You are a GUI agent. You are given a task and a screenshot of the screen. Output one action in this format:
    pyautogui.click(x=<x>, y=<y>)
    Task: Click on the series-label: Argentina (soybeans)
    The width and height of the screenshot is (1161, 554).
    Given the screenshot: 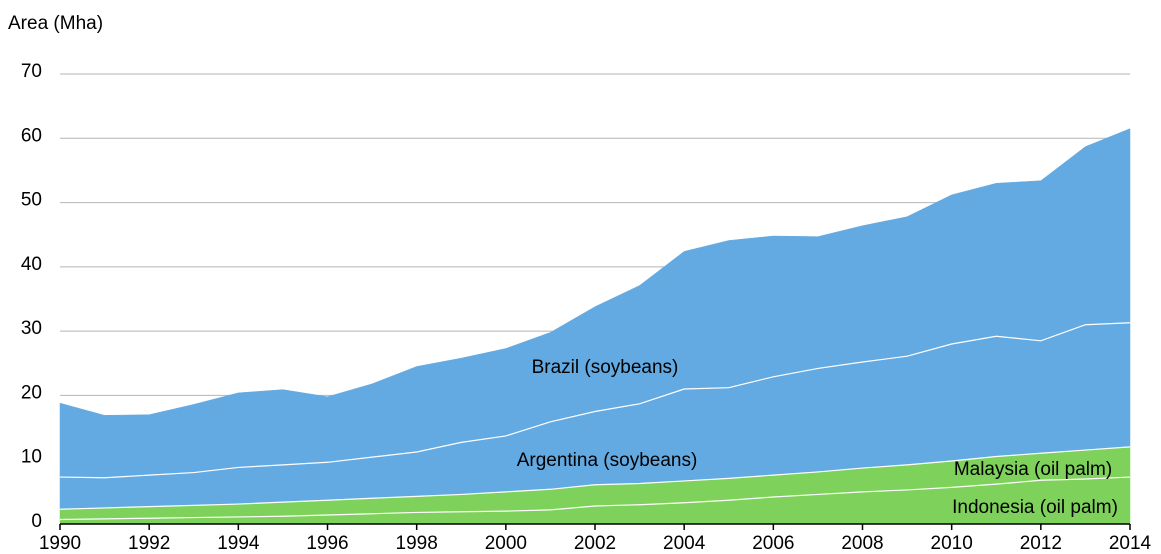 What is the action you would take?
    pyautogui.click(x=607, y=460)
    